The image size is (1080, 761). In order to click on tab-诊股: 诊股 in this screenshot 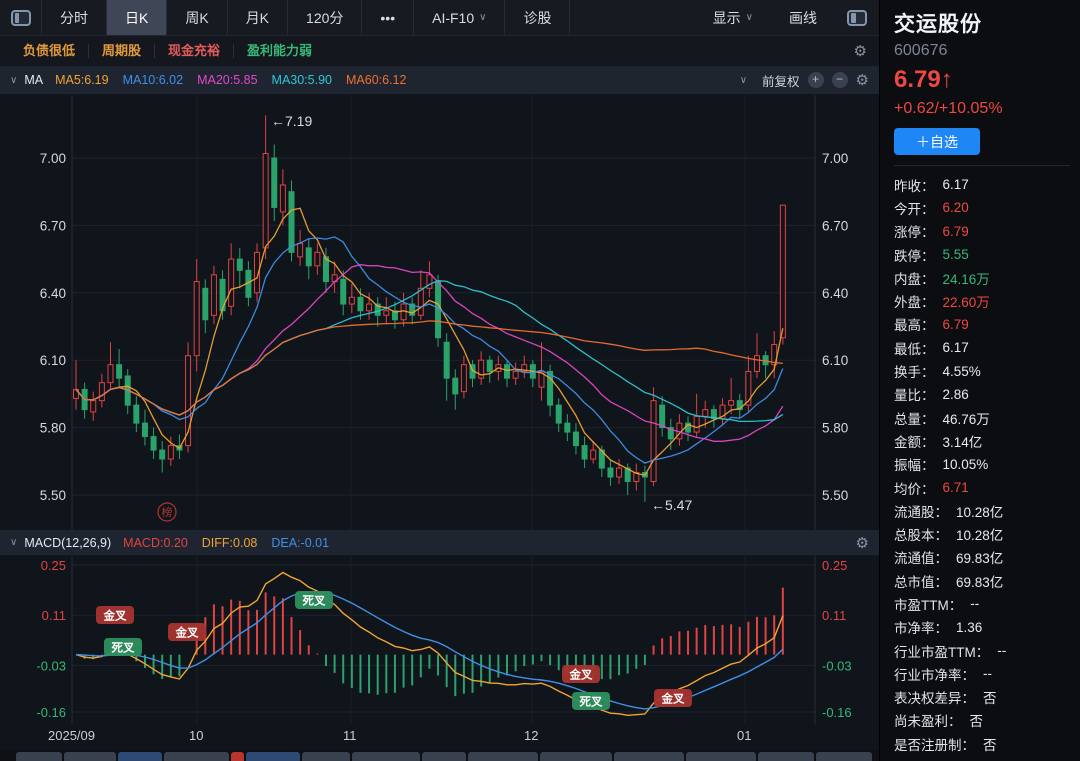, I will do `click(538, 17)`.